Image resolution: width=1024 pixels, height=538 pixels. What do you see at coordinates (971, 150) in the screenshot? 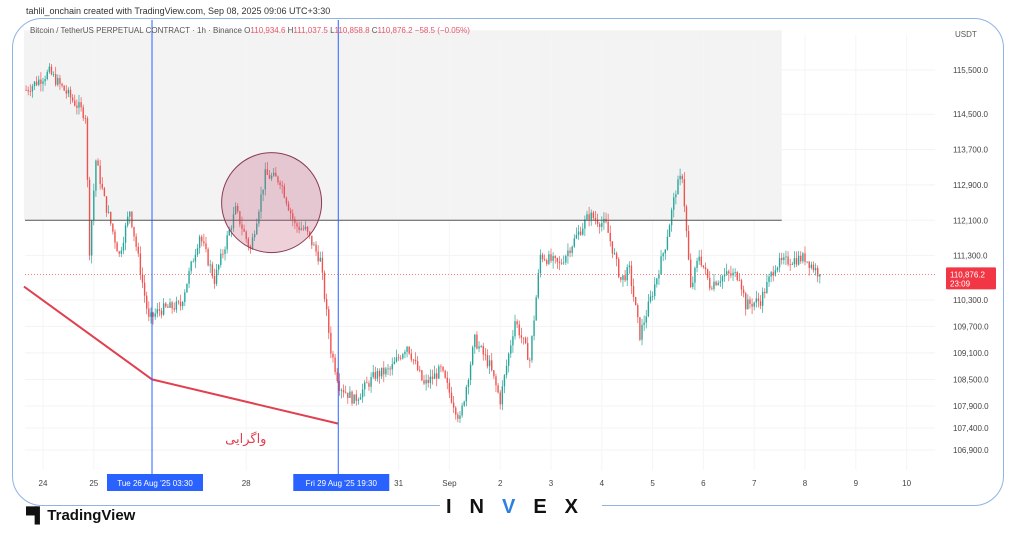
I see `price-tick-label: 113,700.0` at bounding box center [971, 150].